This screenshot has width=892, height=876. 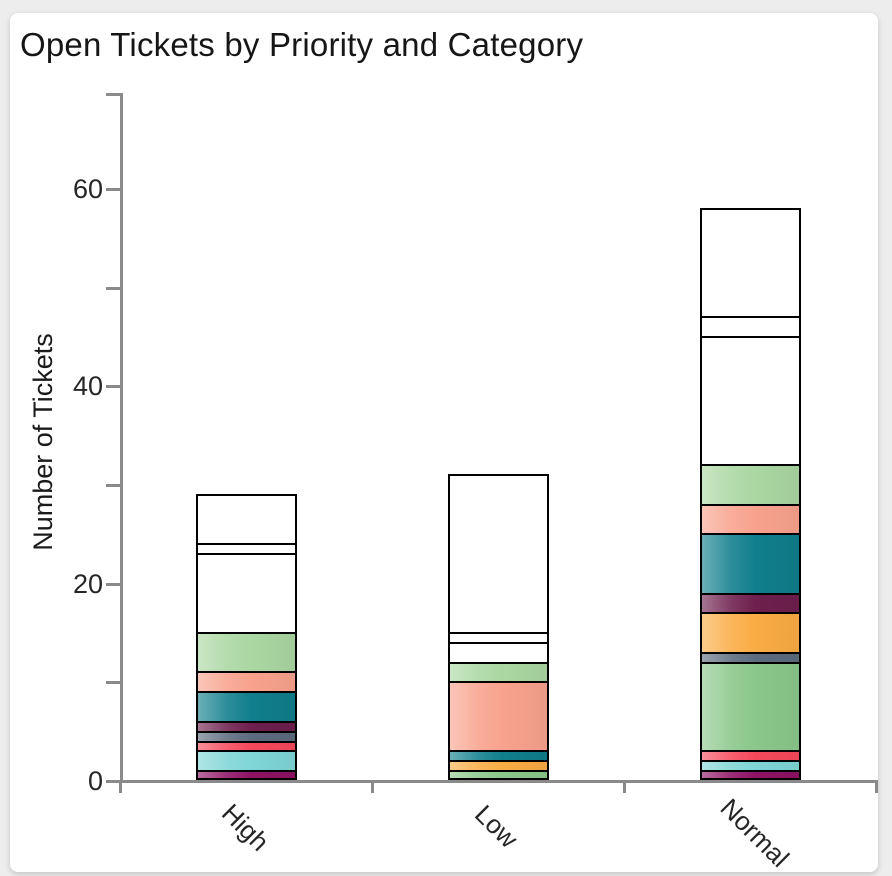 What do you see at coordinates (498, 781) in the screenshot?
I see `x-axis-line` at bounding box center [498, 781].